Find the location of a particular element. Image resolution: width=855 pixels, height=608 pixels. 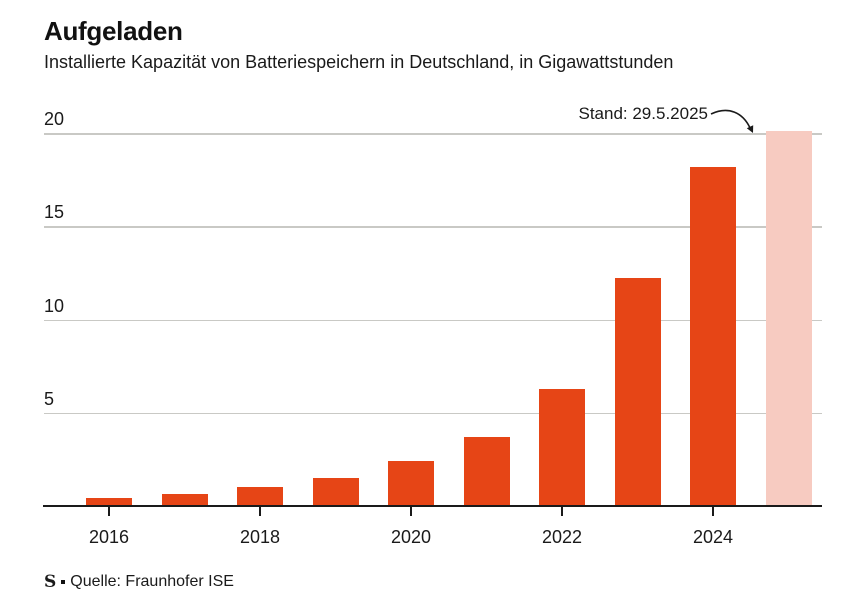

source-label: Quelle: Fraunhofer ISE is located at coordinates (152, 581).